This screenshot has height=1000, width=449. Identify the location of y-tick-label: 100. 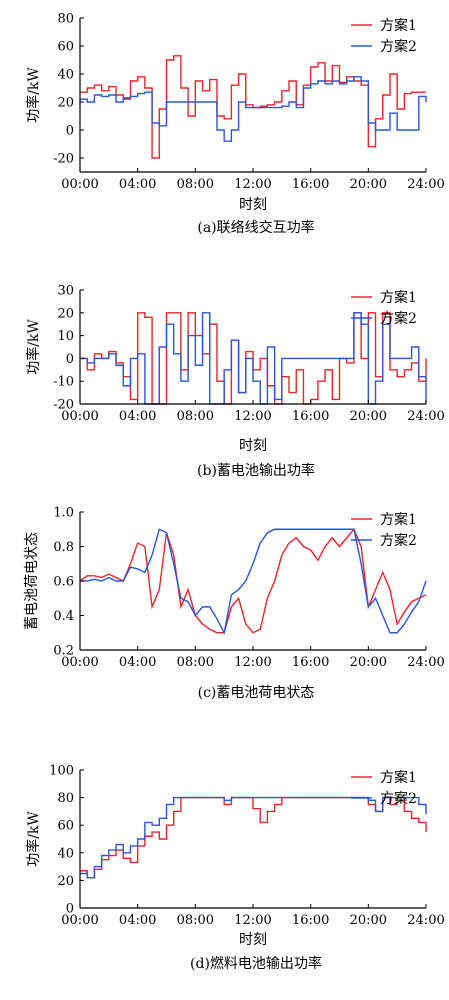
(61, 771).